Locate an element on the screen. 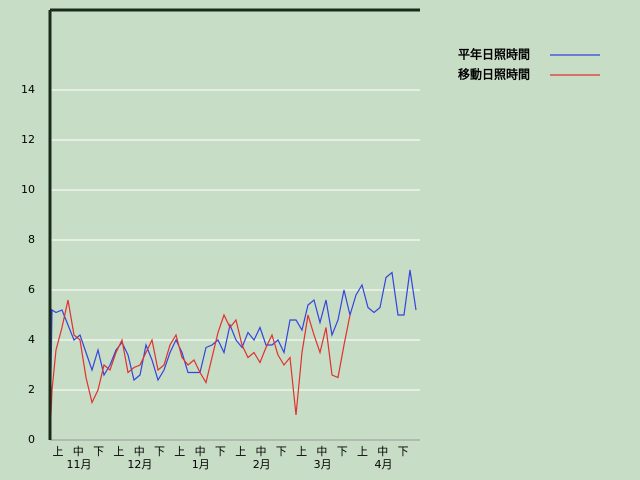  month-label: 12月 is located at coordinates (139, 464).